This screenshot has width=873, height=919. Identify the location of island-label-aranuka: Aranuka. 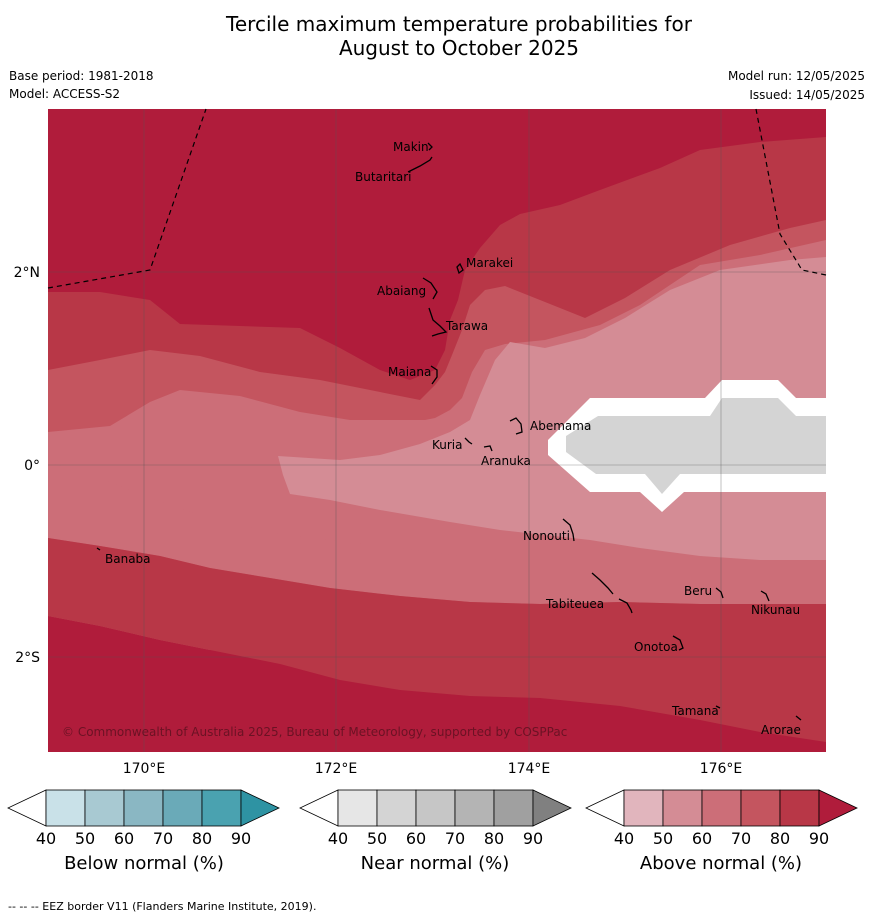
(506, 461).